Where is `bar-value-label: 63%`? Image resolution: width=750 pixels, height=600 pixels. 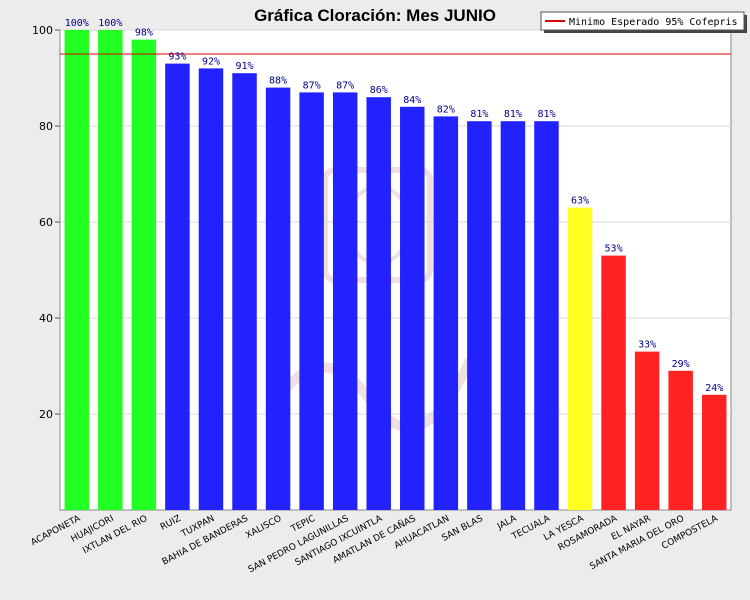
bar-value-label: 63% is located at coordinates (580, 201).